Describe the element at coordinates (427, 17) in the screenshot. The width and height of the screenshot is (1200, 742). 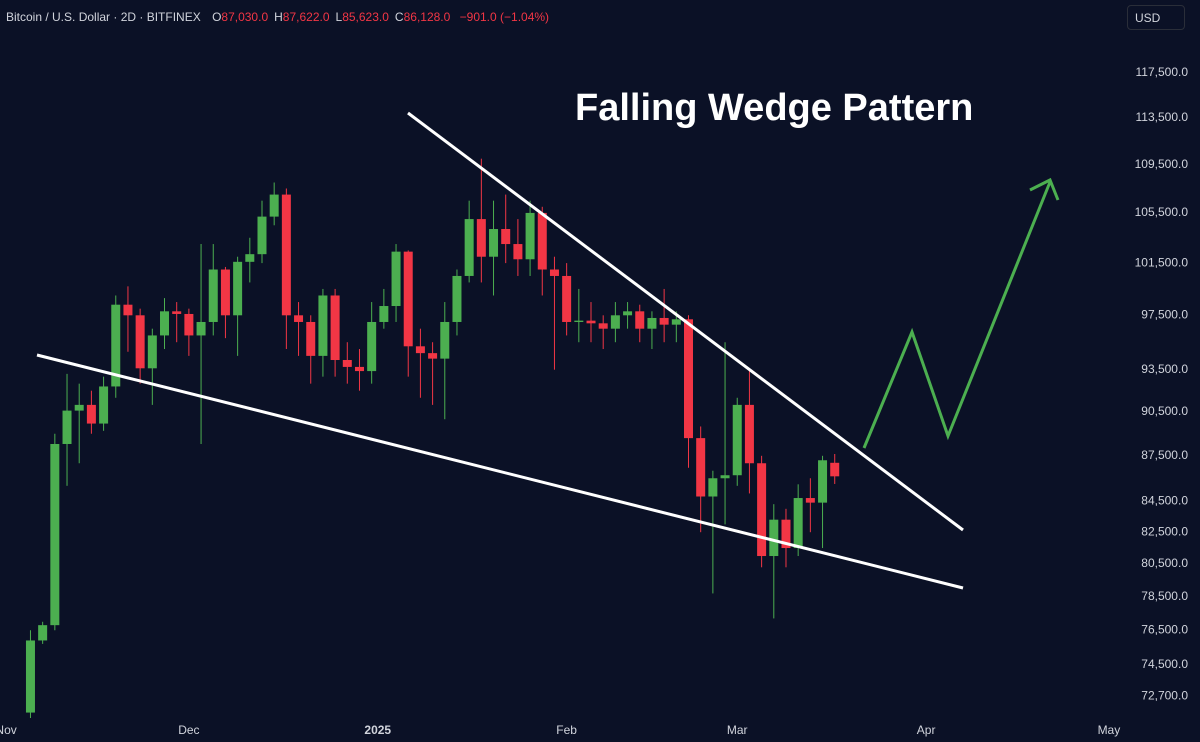
I see `legend-value: 86,128.0` at that location.